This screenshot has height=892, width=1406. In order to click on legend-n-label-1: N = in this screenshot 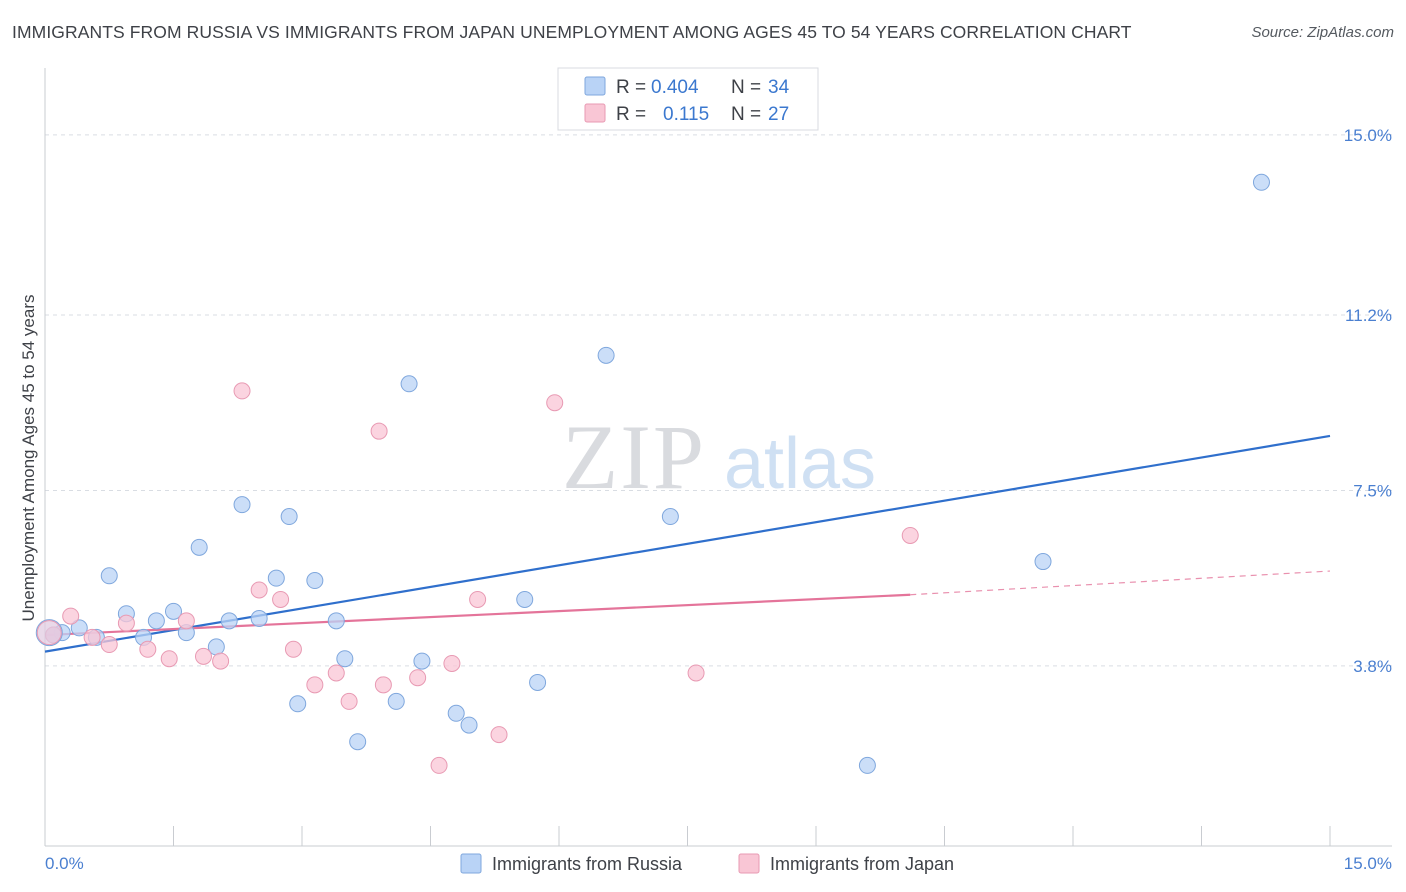, I will do `click(746, 87)`.